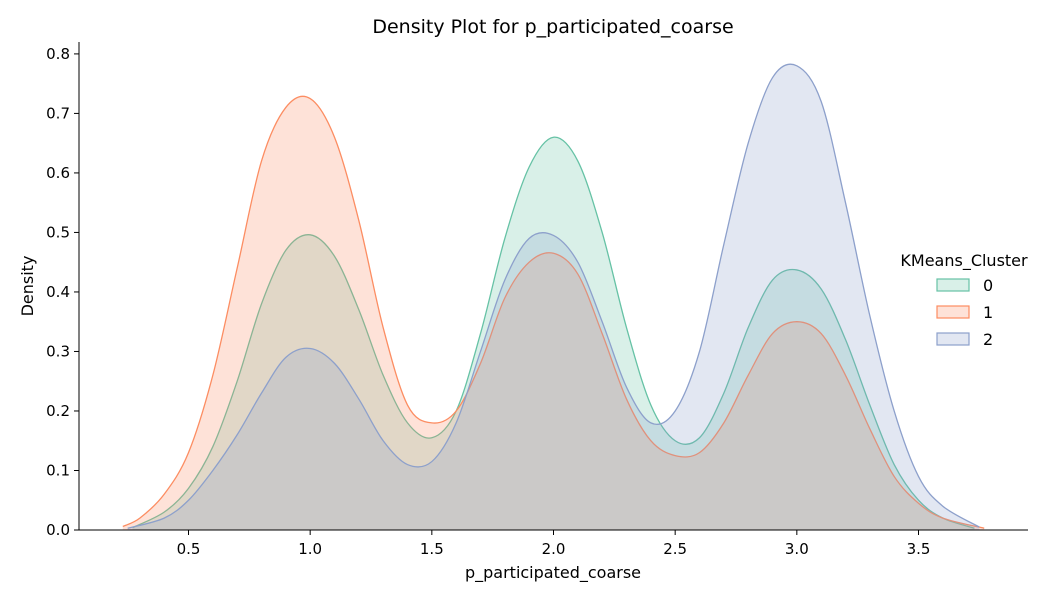  Describe the element at coordinates (988, 312) in the screenshot. I see `legend-label-cluster-1: 1` at that location.